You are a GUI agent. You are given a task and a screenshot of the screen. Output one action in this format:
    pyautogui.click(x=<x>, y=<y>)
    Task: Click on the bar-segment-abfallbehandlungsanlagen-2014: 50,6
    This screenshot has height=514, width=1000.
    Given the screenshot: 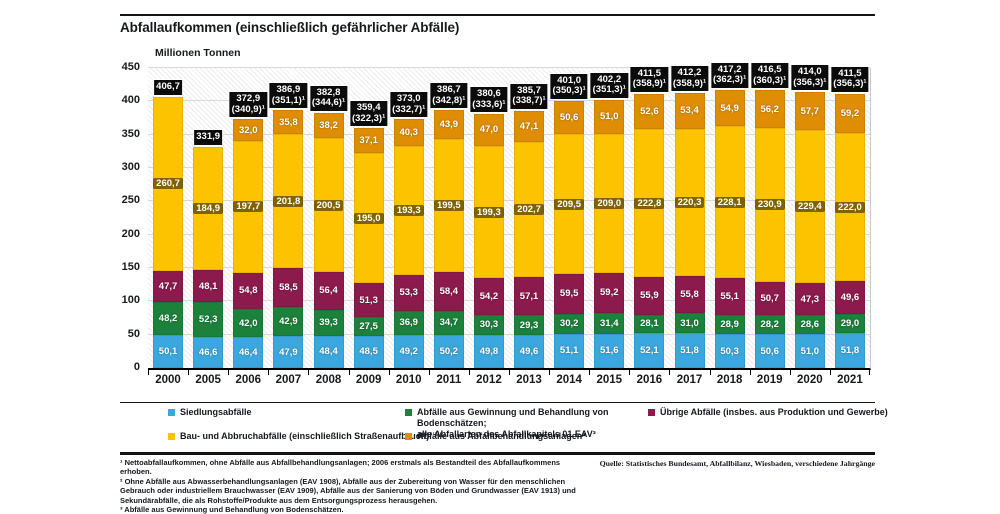 What is the action you would take?
    pyautogui.click(x=569, y=117)
    